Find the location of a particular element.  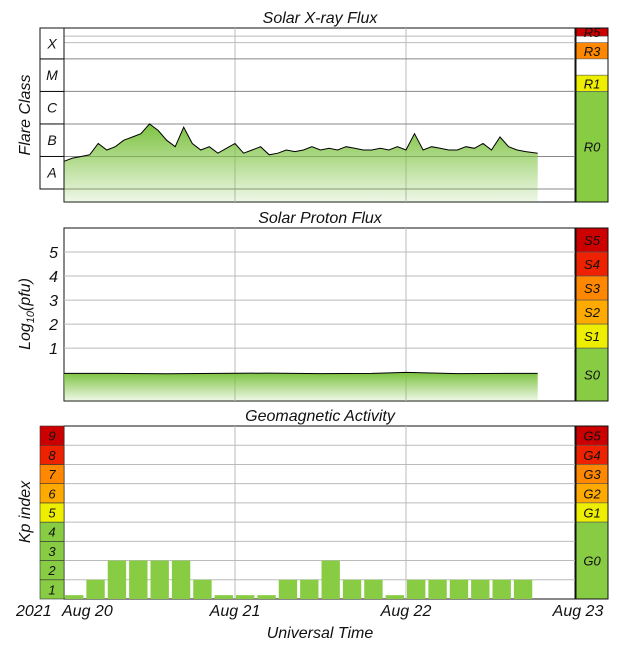

proton-flux-series is located at coordinates (301, 386).